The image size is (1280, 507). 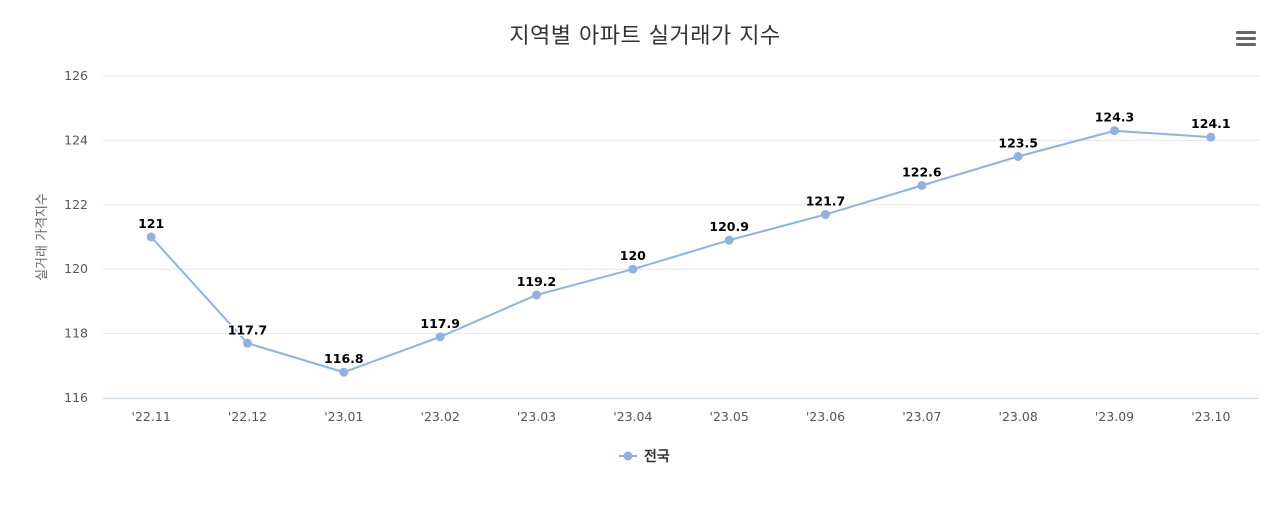 What do you see at coordinates (729, 416) in the screenshot?
I see `x-tick-label: '23.05` at bounding box center [729, 416].